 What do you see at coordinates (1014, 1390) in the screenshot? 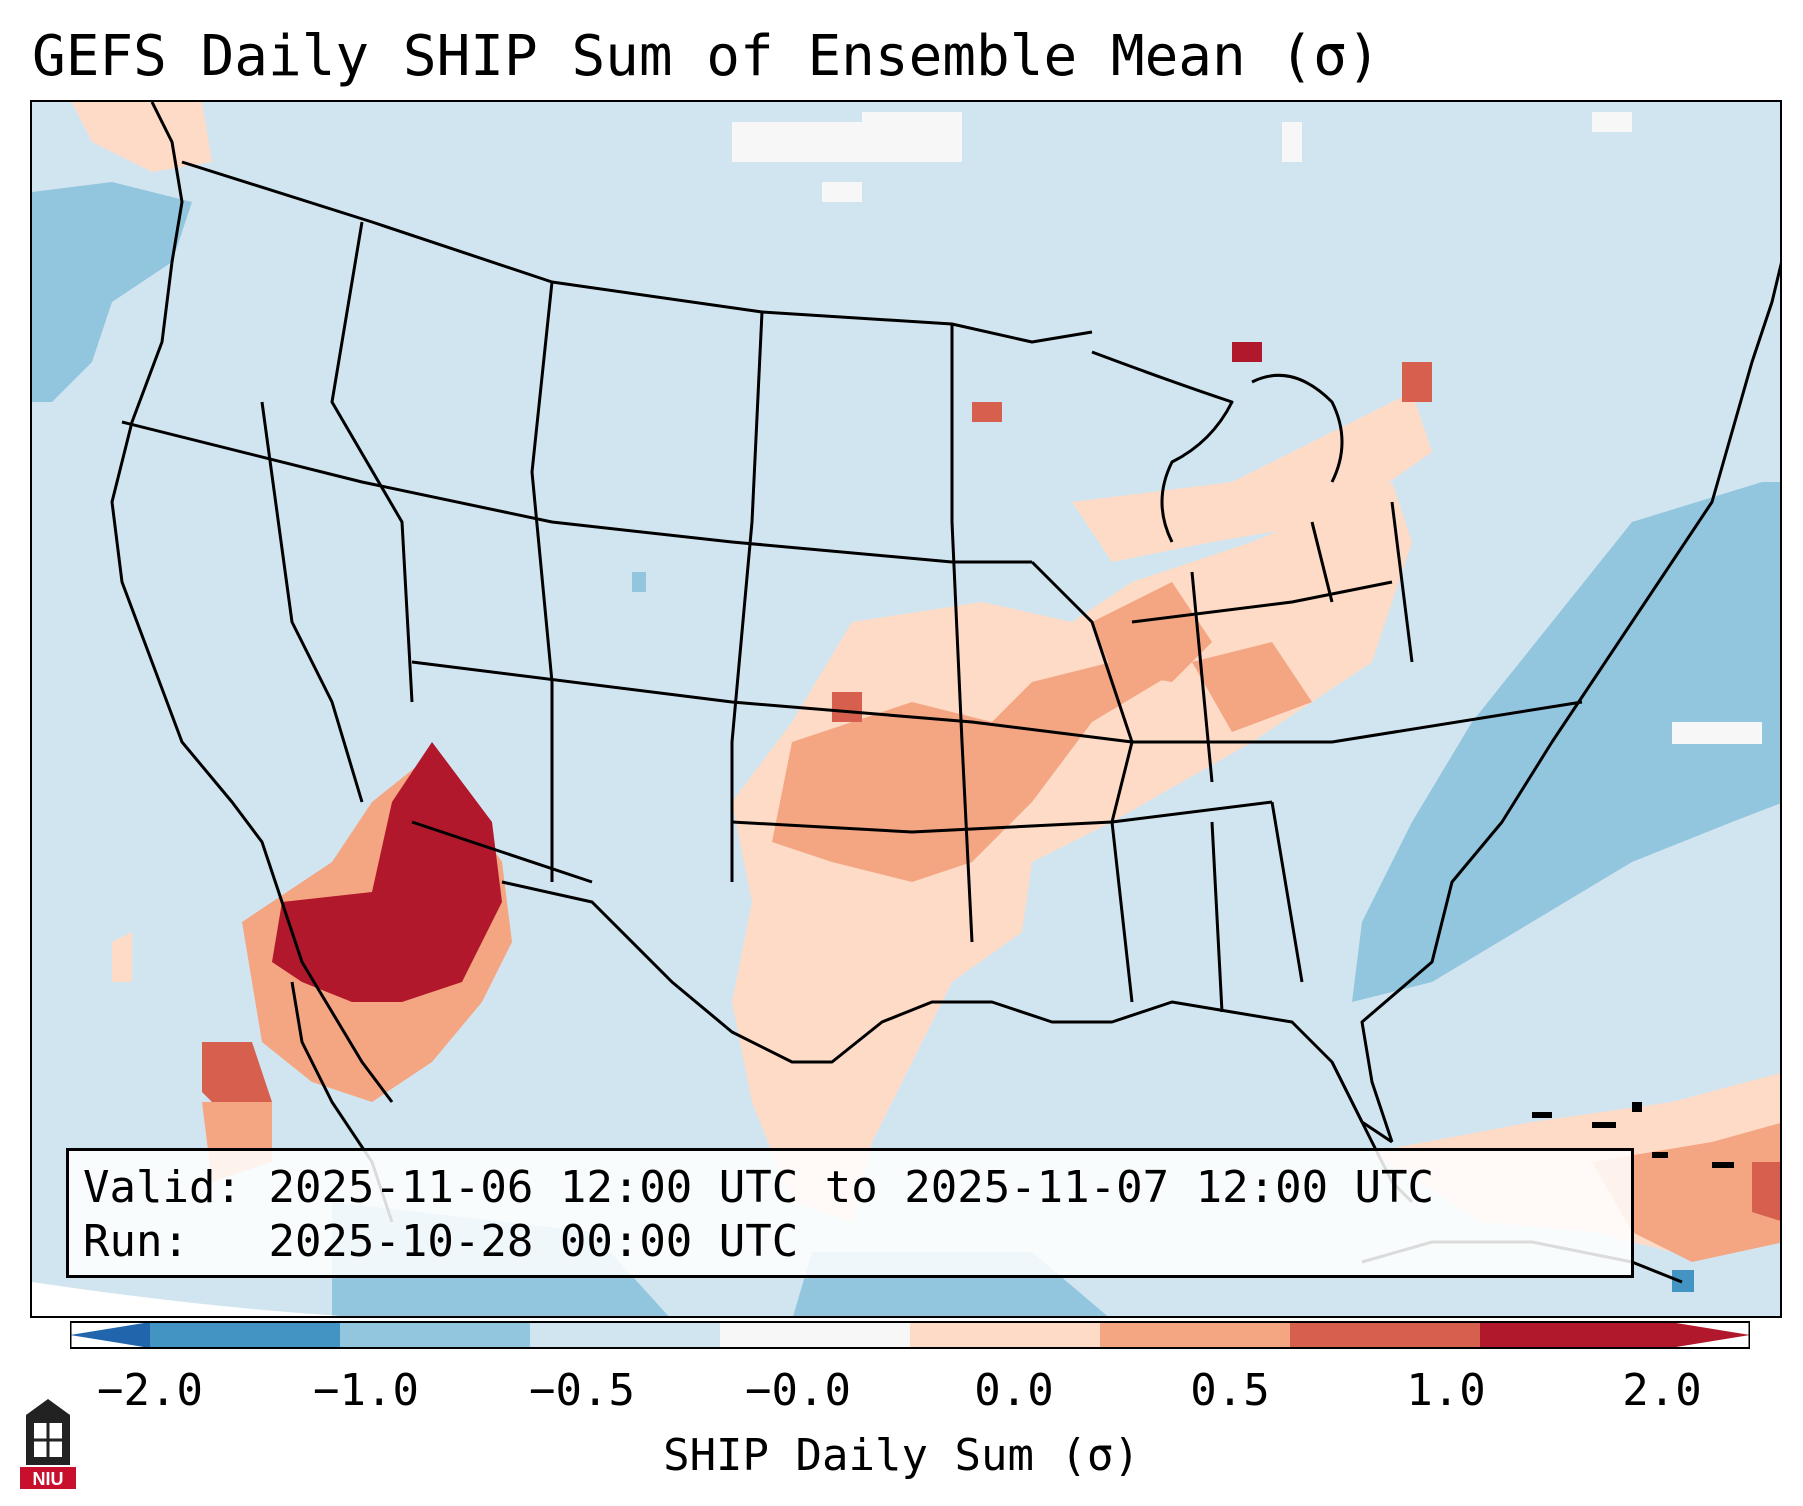
I see `colorbar-tick: 0.0` at bounding box center [1014, 1390].